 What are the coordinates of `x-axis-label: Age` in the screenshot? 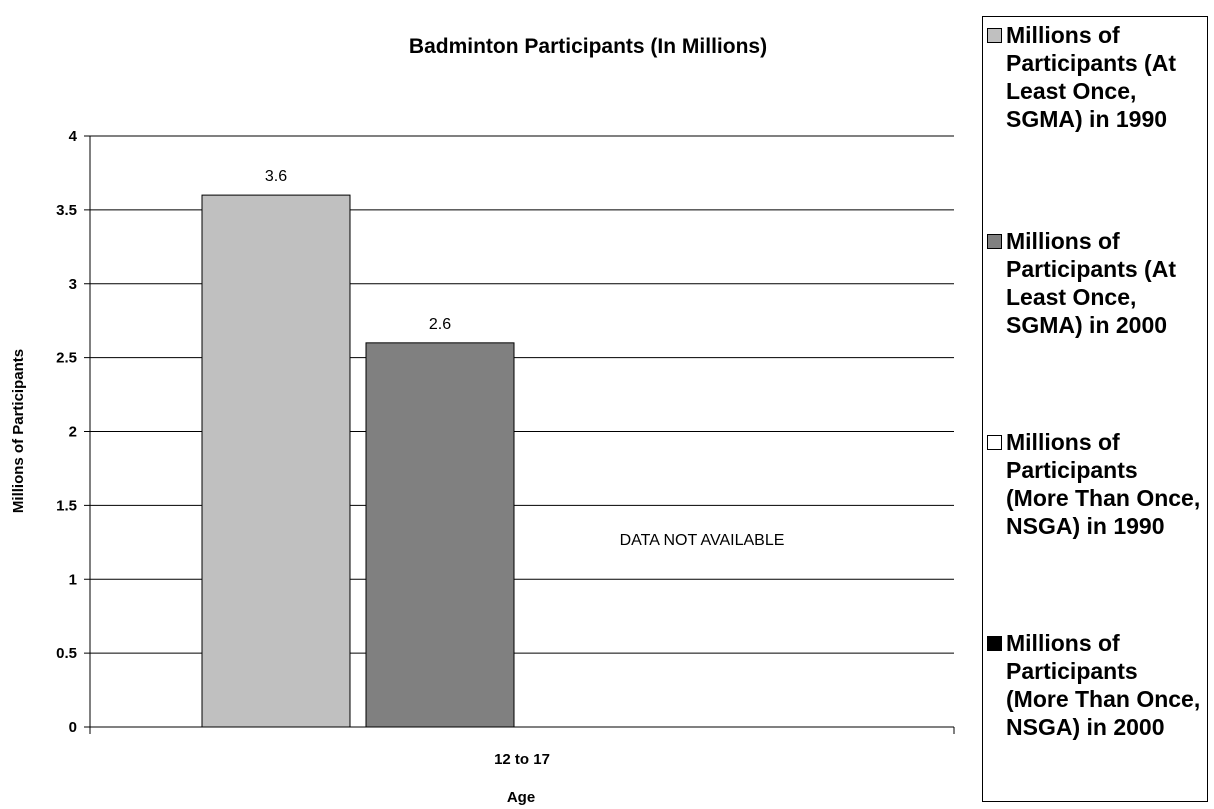 It's located at (521, 797).